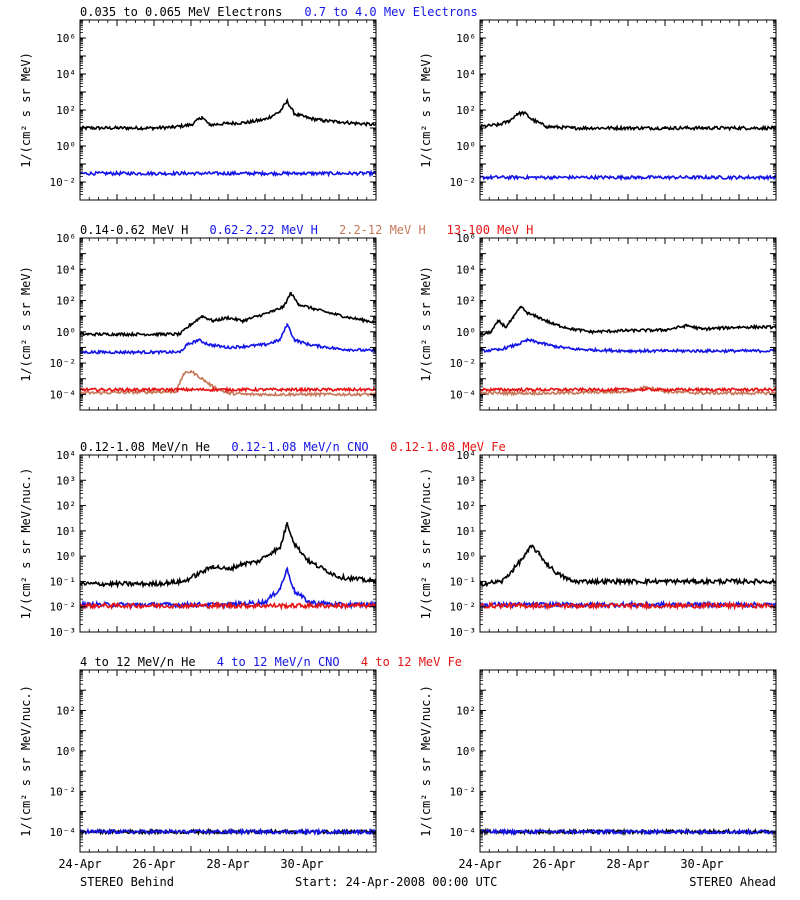 The image size is (800, 900). What do you see at coordinates (627, 864) in the screenshot?
I see `x-tick-label: 28-Apr` at bounding box center [627, 864].